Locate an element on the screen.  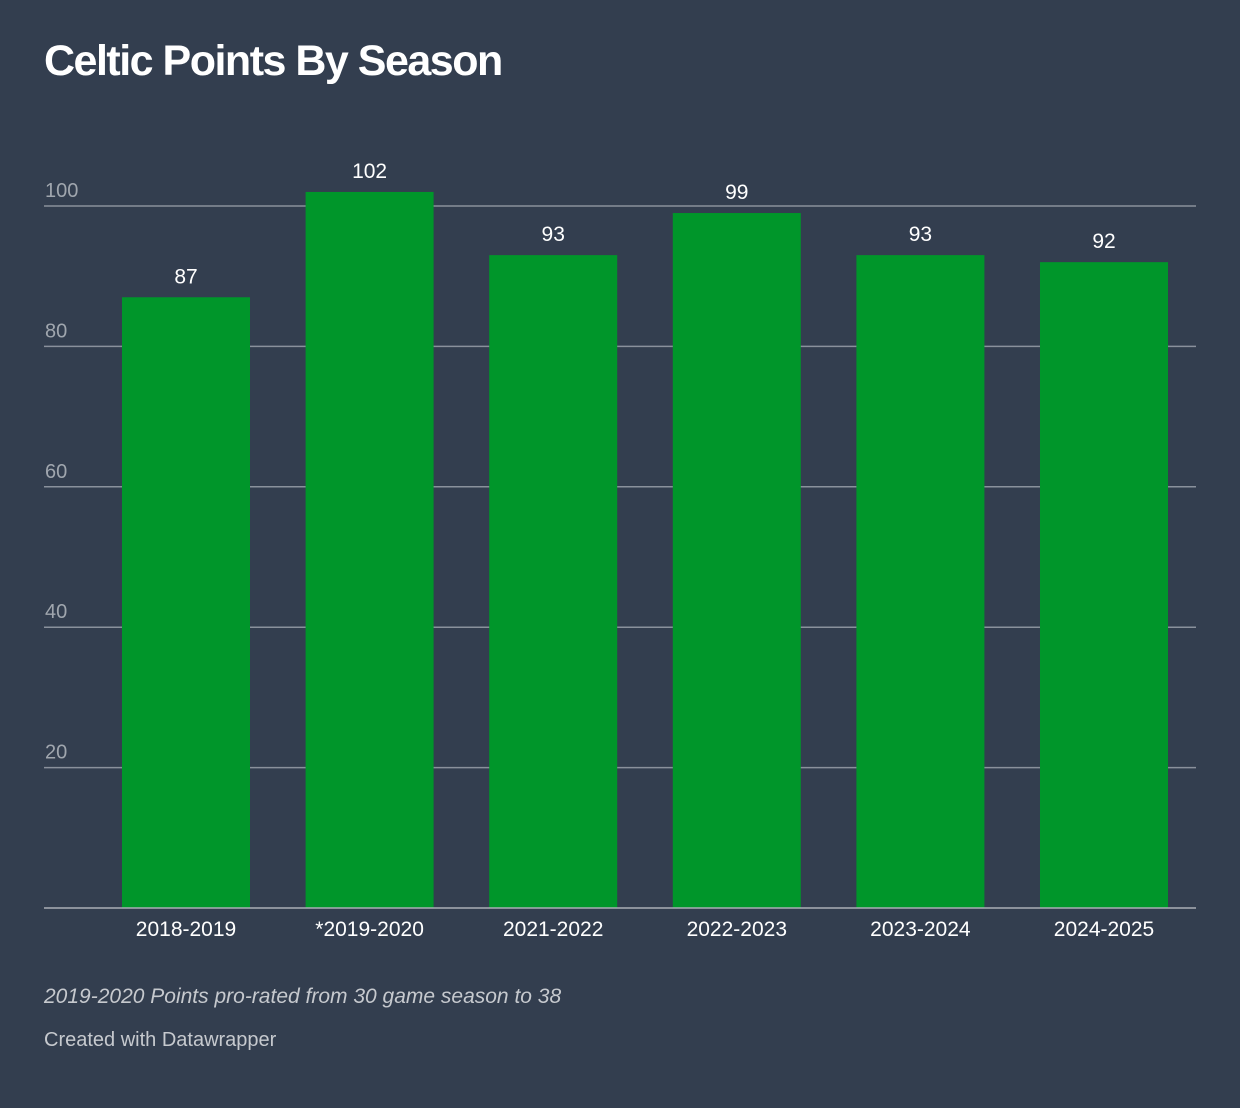
data-label: 92 is located at coordinates (1103, 241).